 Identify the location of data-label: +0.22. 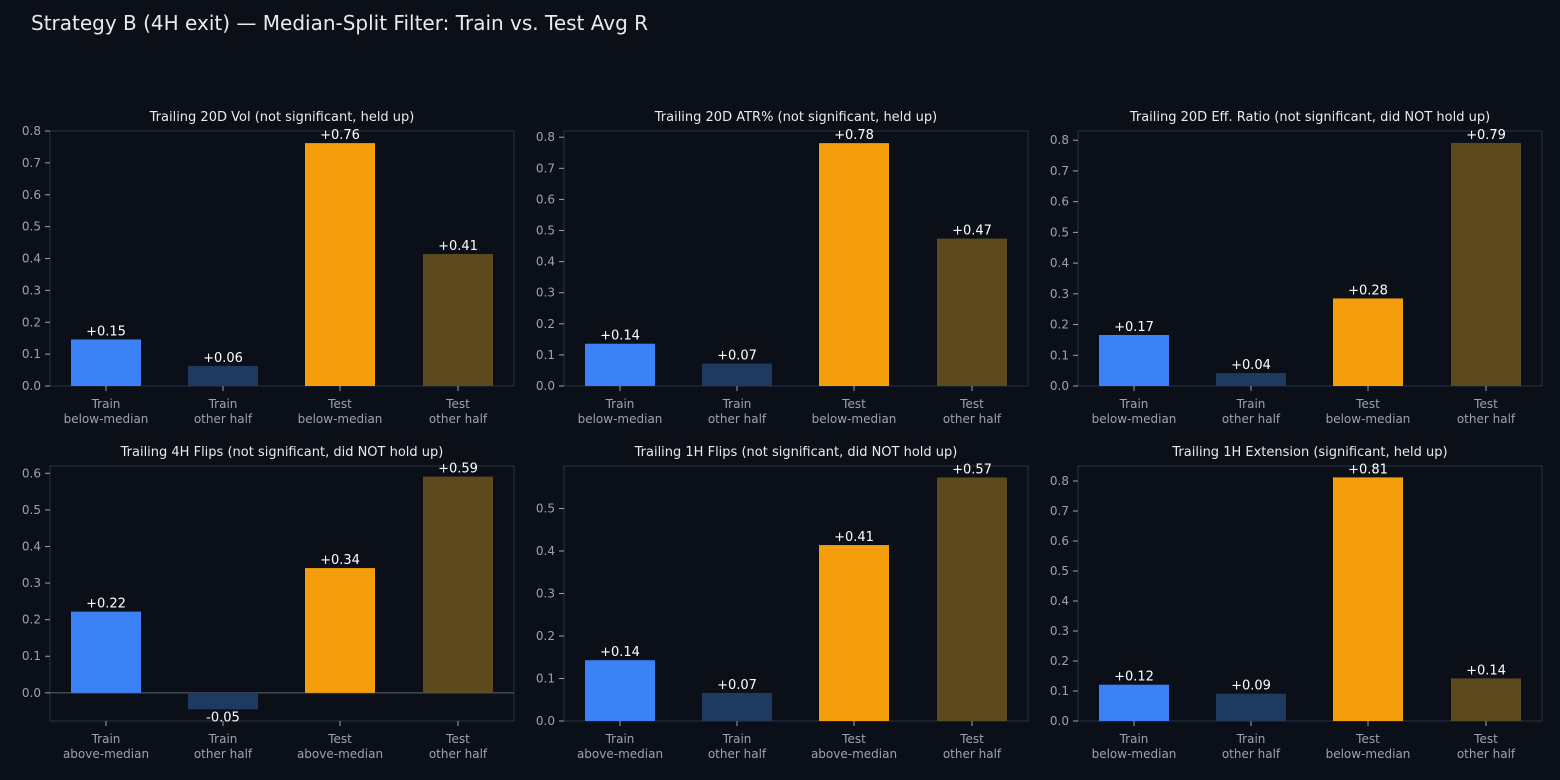
(106, 604).